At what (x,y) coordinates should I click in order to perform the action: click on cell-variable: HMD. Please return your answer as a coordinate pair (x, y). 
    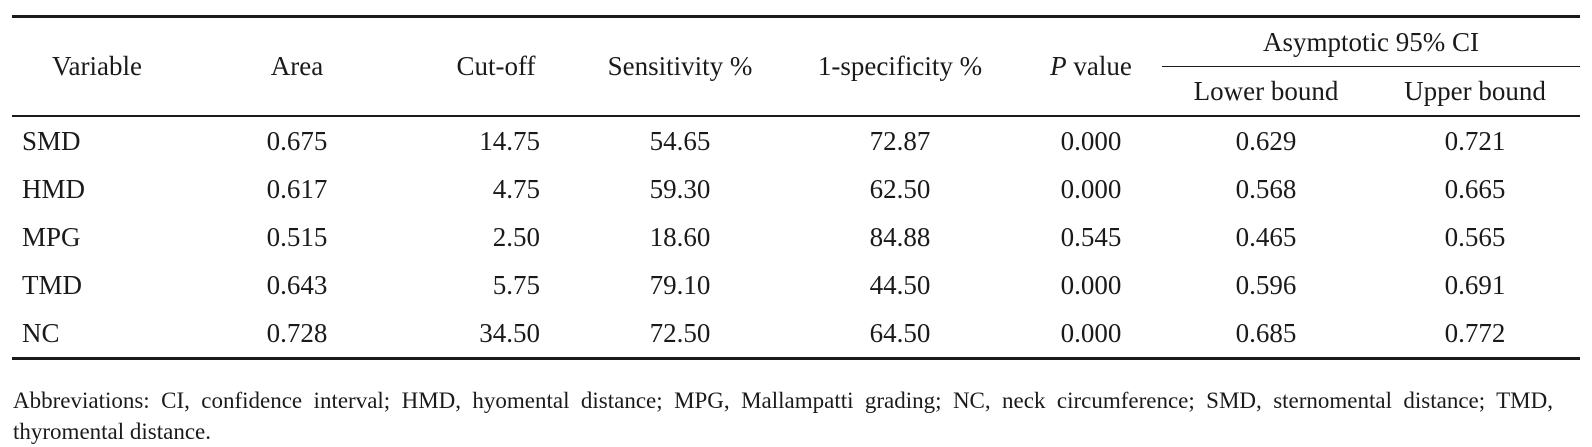
    Looking at the image, I should click on (54, 188).